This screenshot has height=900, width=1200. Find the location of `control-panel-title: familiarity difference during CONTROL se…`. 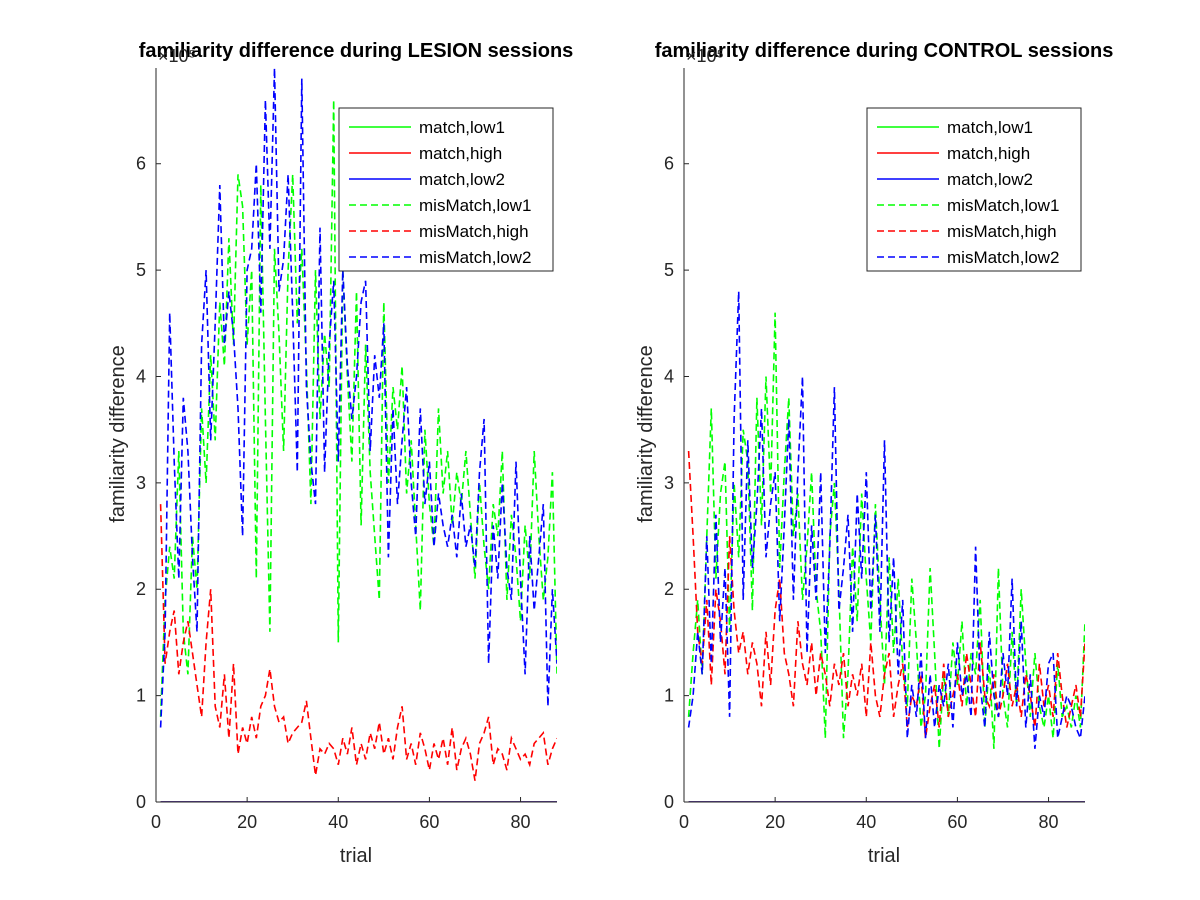

control-panel-title: familiarity difference during CONTROL se… is located at coordinates (884, 51).